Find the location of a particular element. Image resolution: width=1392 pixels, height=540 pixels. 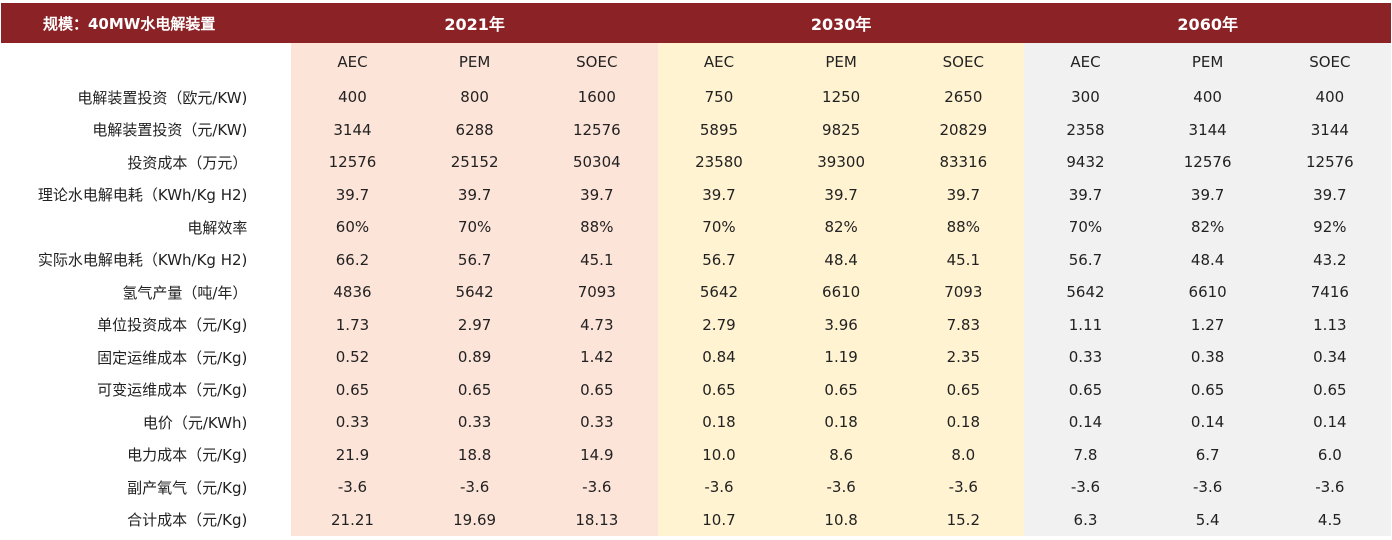

table-cell: 21.9 is located at coordinates (352, 454).